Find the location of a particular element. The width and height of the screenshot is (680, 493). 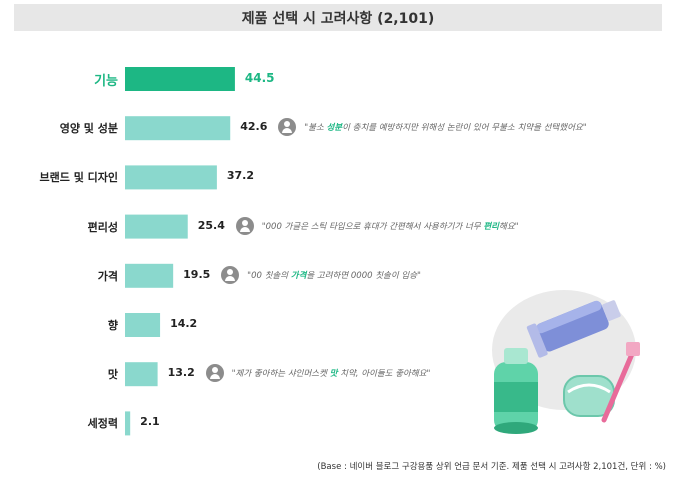

comment-keyword: 맛 is located at coordinates (333, 374).